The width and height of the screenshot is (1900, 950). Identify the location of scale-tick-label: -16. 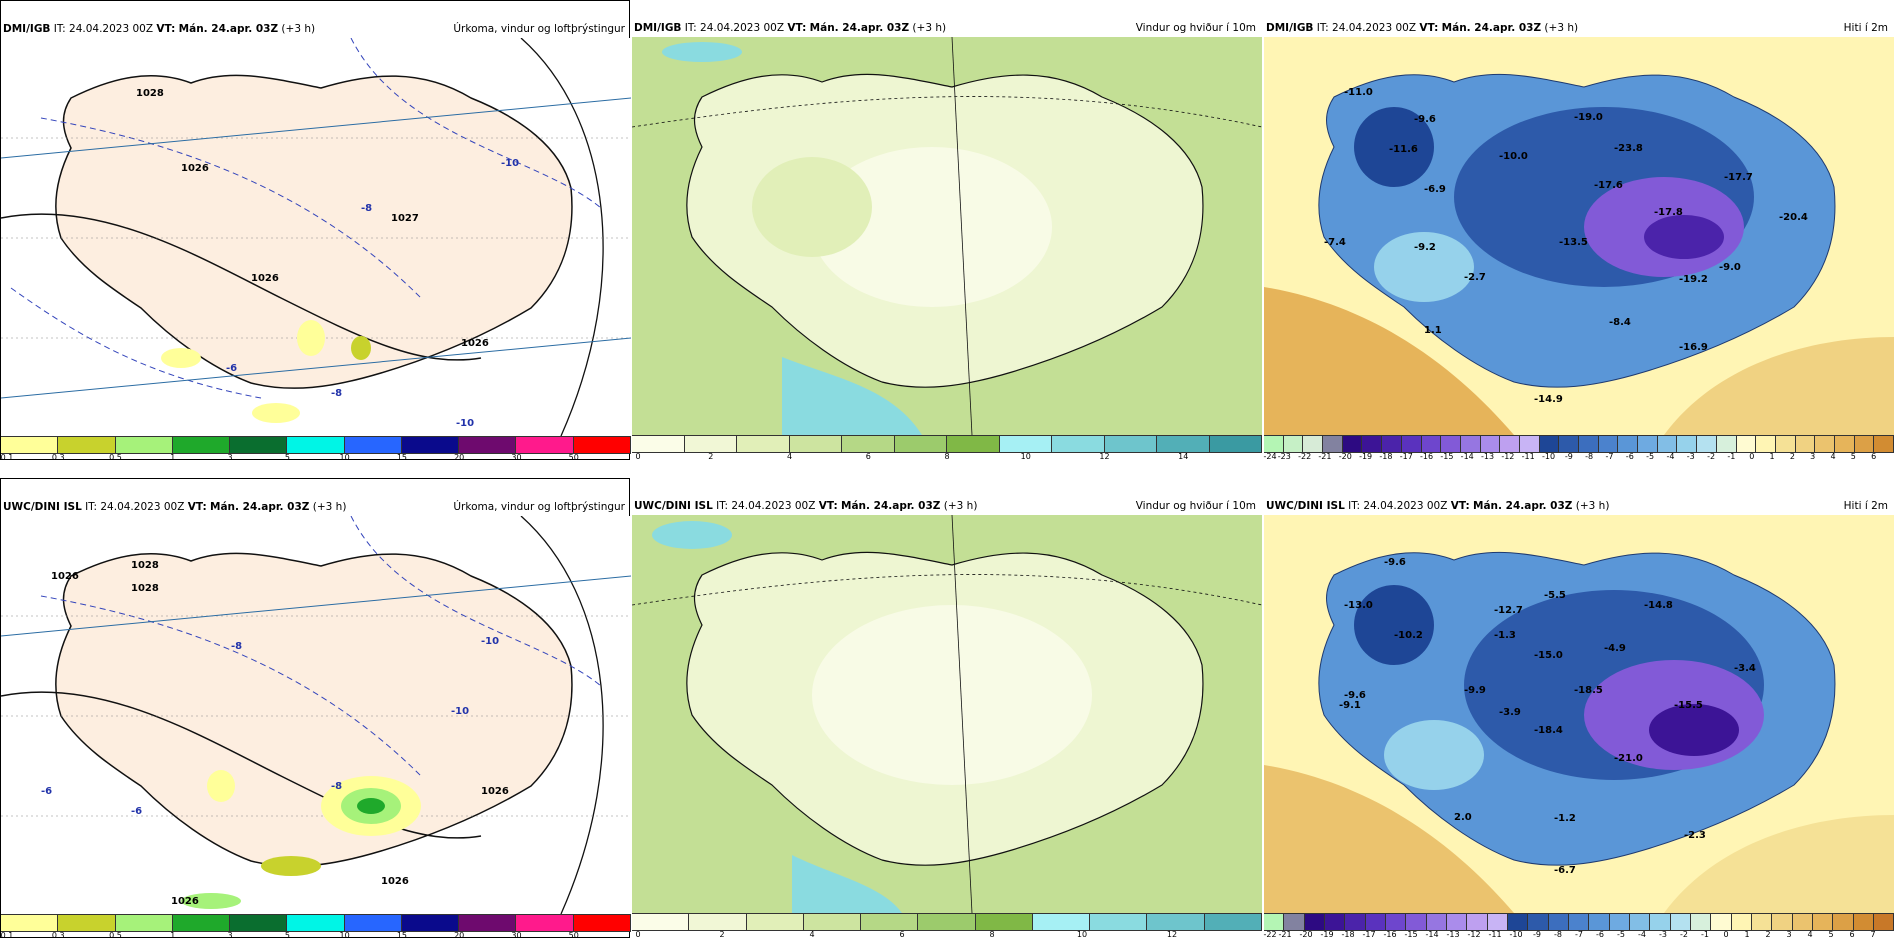
(1427, 456).